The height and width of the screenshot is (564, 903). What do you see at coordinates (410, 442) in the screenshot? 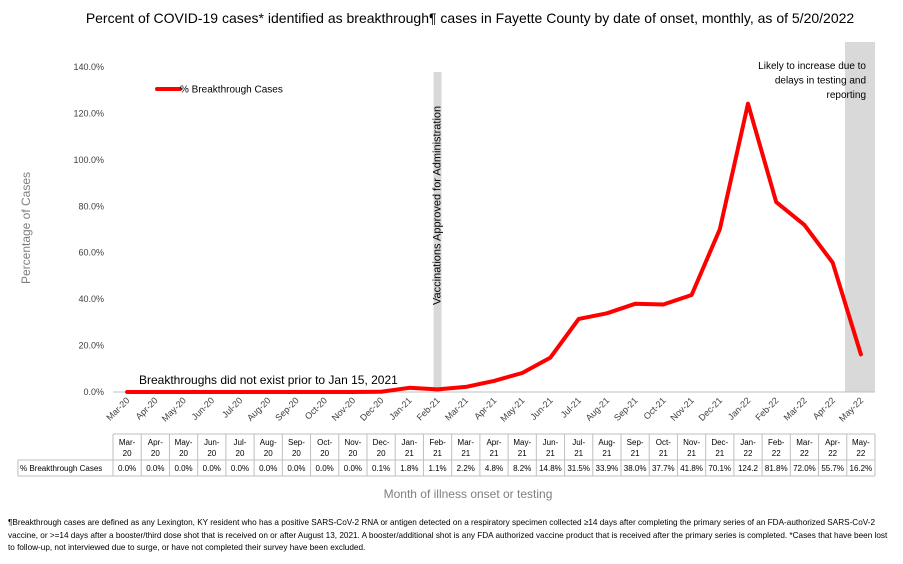
I see `table-header-cell: Jan-` at bounding box center [410, 442].